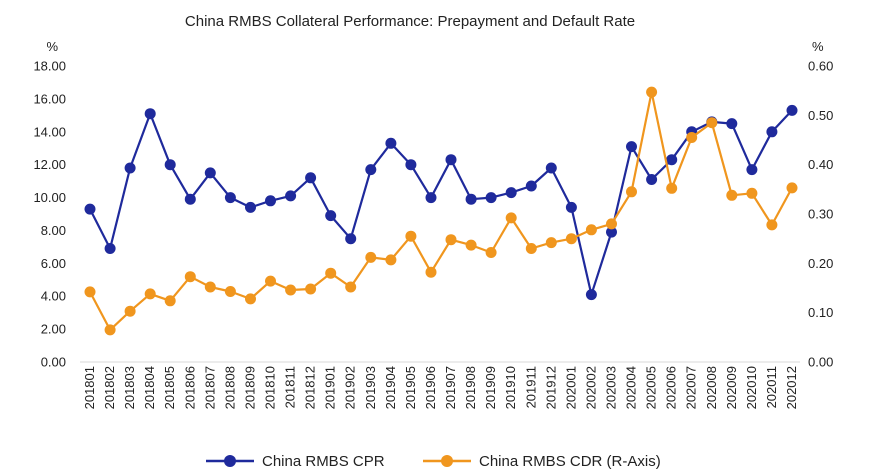  What do you see at coordinates (791, 387) in the screenshot?
I see `x-axis-tick-label: 202012` at bounding box center [791, 387].